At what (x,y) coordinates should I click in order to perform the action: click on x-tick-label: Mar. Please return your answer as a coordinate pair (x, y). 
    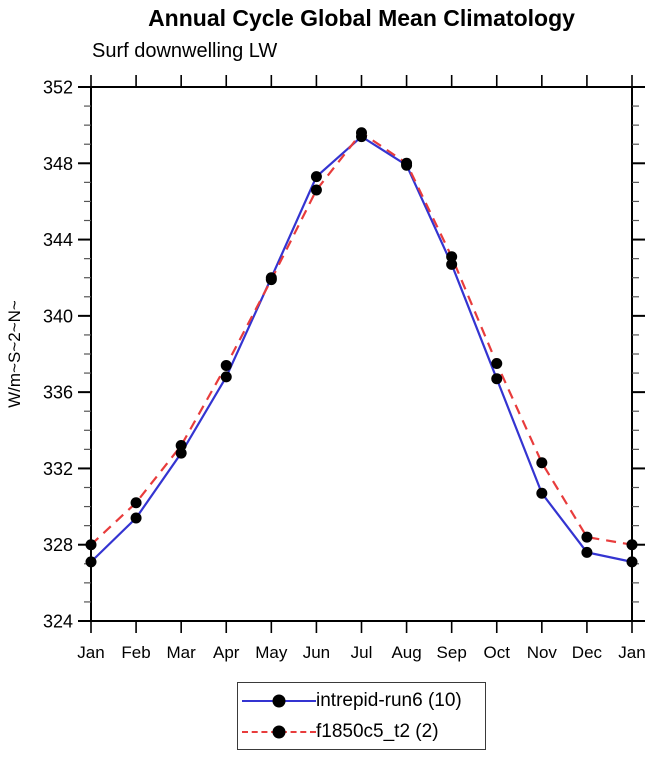
    Looking at the image, I should click on (182, 652).